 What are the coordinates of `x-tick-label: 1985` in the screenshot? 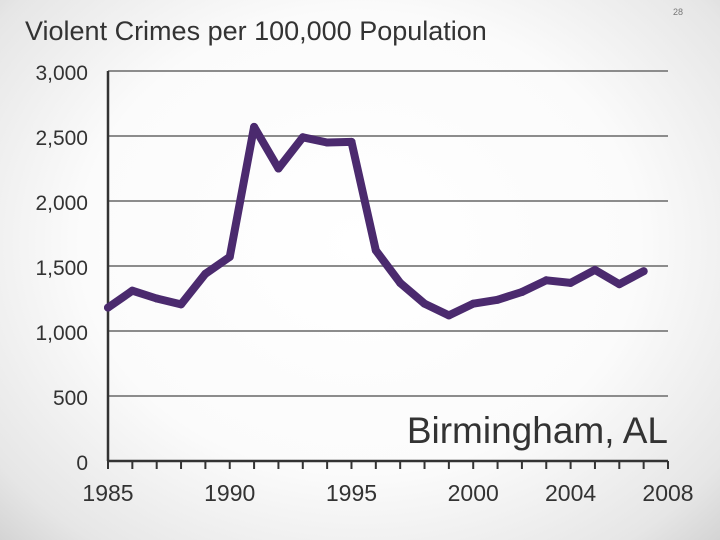 It's located at (107, 493).